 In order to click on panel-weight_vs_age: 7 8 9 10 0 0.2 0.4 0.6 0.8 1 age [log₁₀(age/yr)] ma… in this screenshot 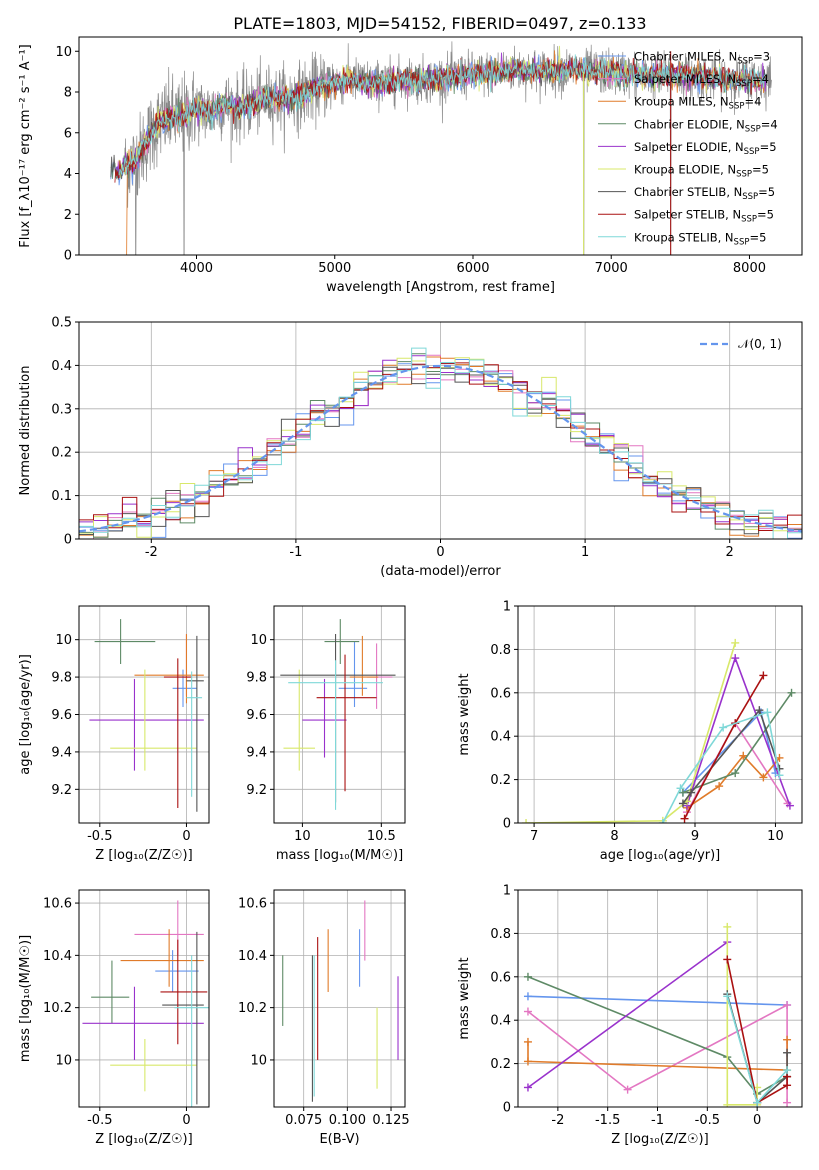, I will do `click(630, 731)`.